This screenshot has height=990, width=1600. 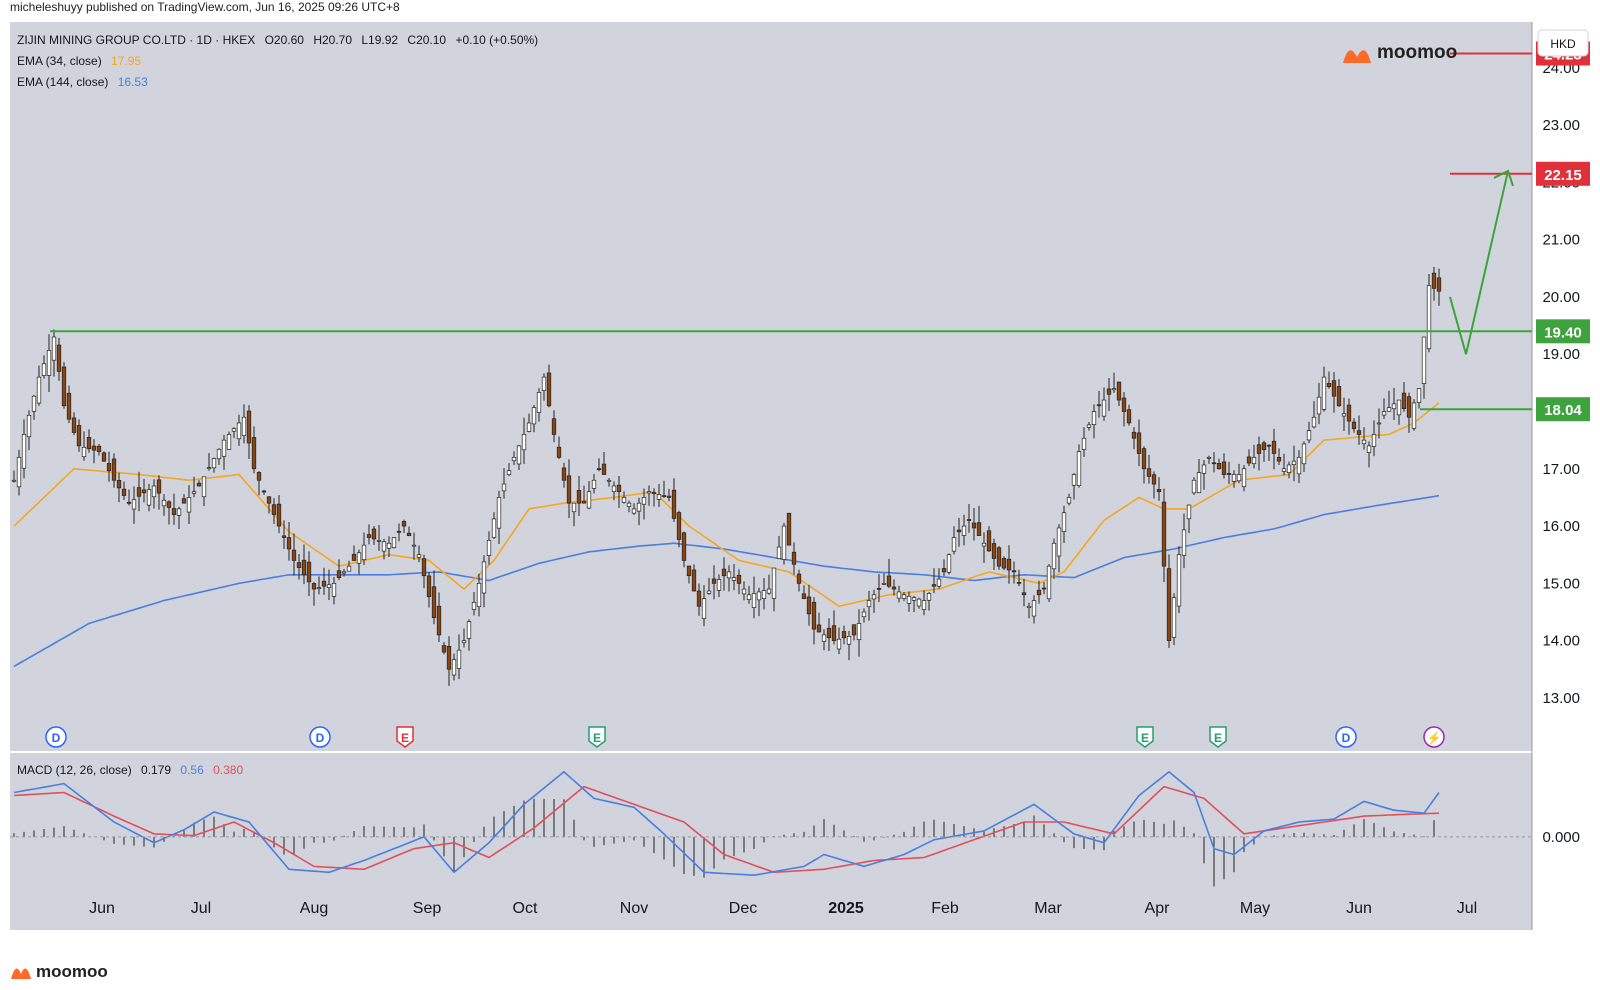 I want to click on level-badge-text: 18.04, so click(x=1563, y=410).